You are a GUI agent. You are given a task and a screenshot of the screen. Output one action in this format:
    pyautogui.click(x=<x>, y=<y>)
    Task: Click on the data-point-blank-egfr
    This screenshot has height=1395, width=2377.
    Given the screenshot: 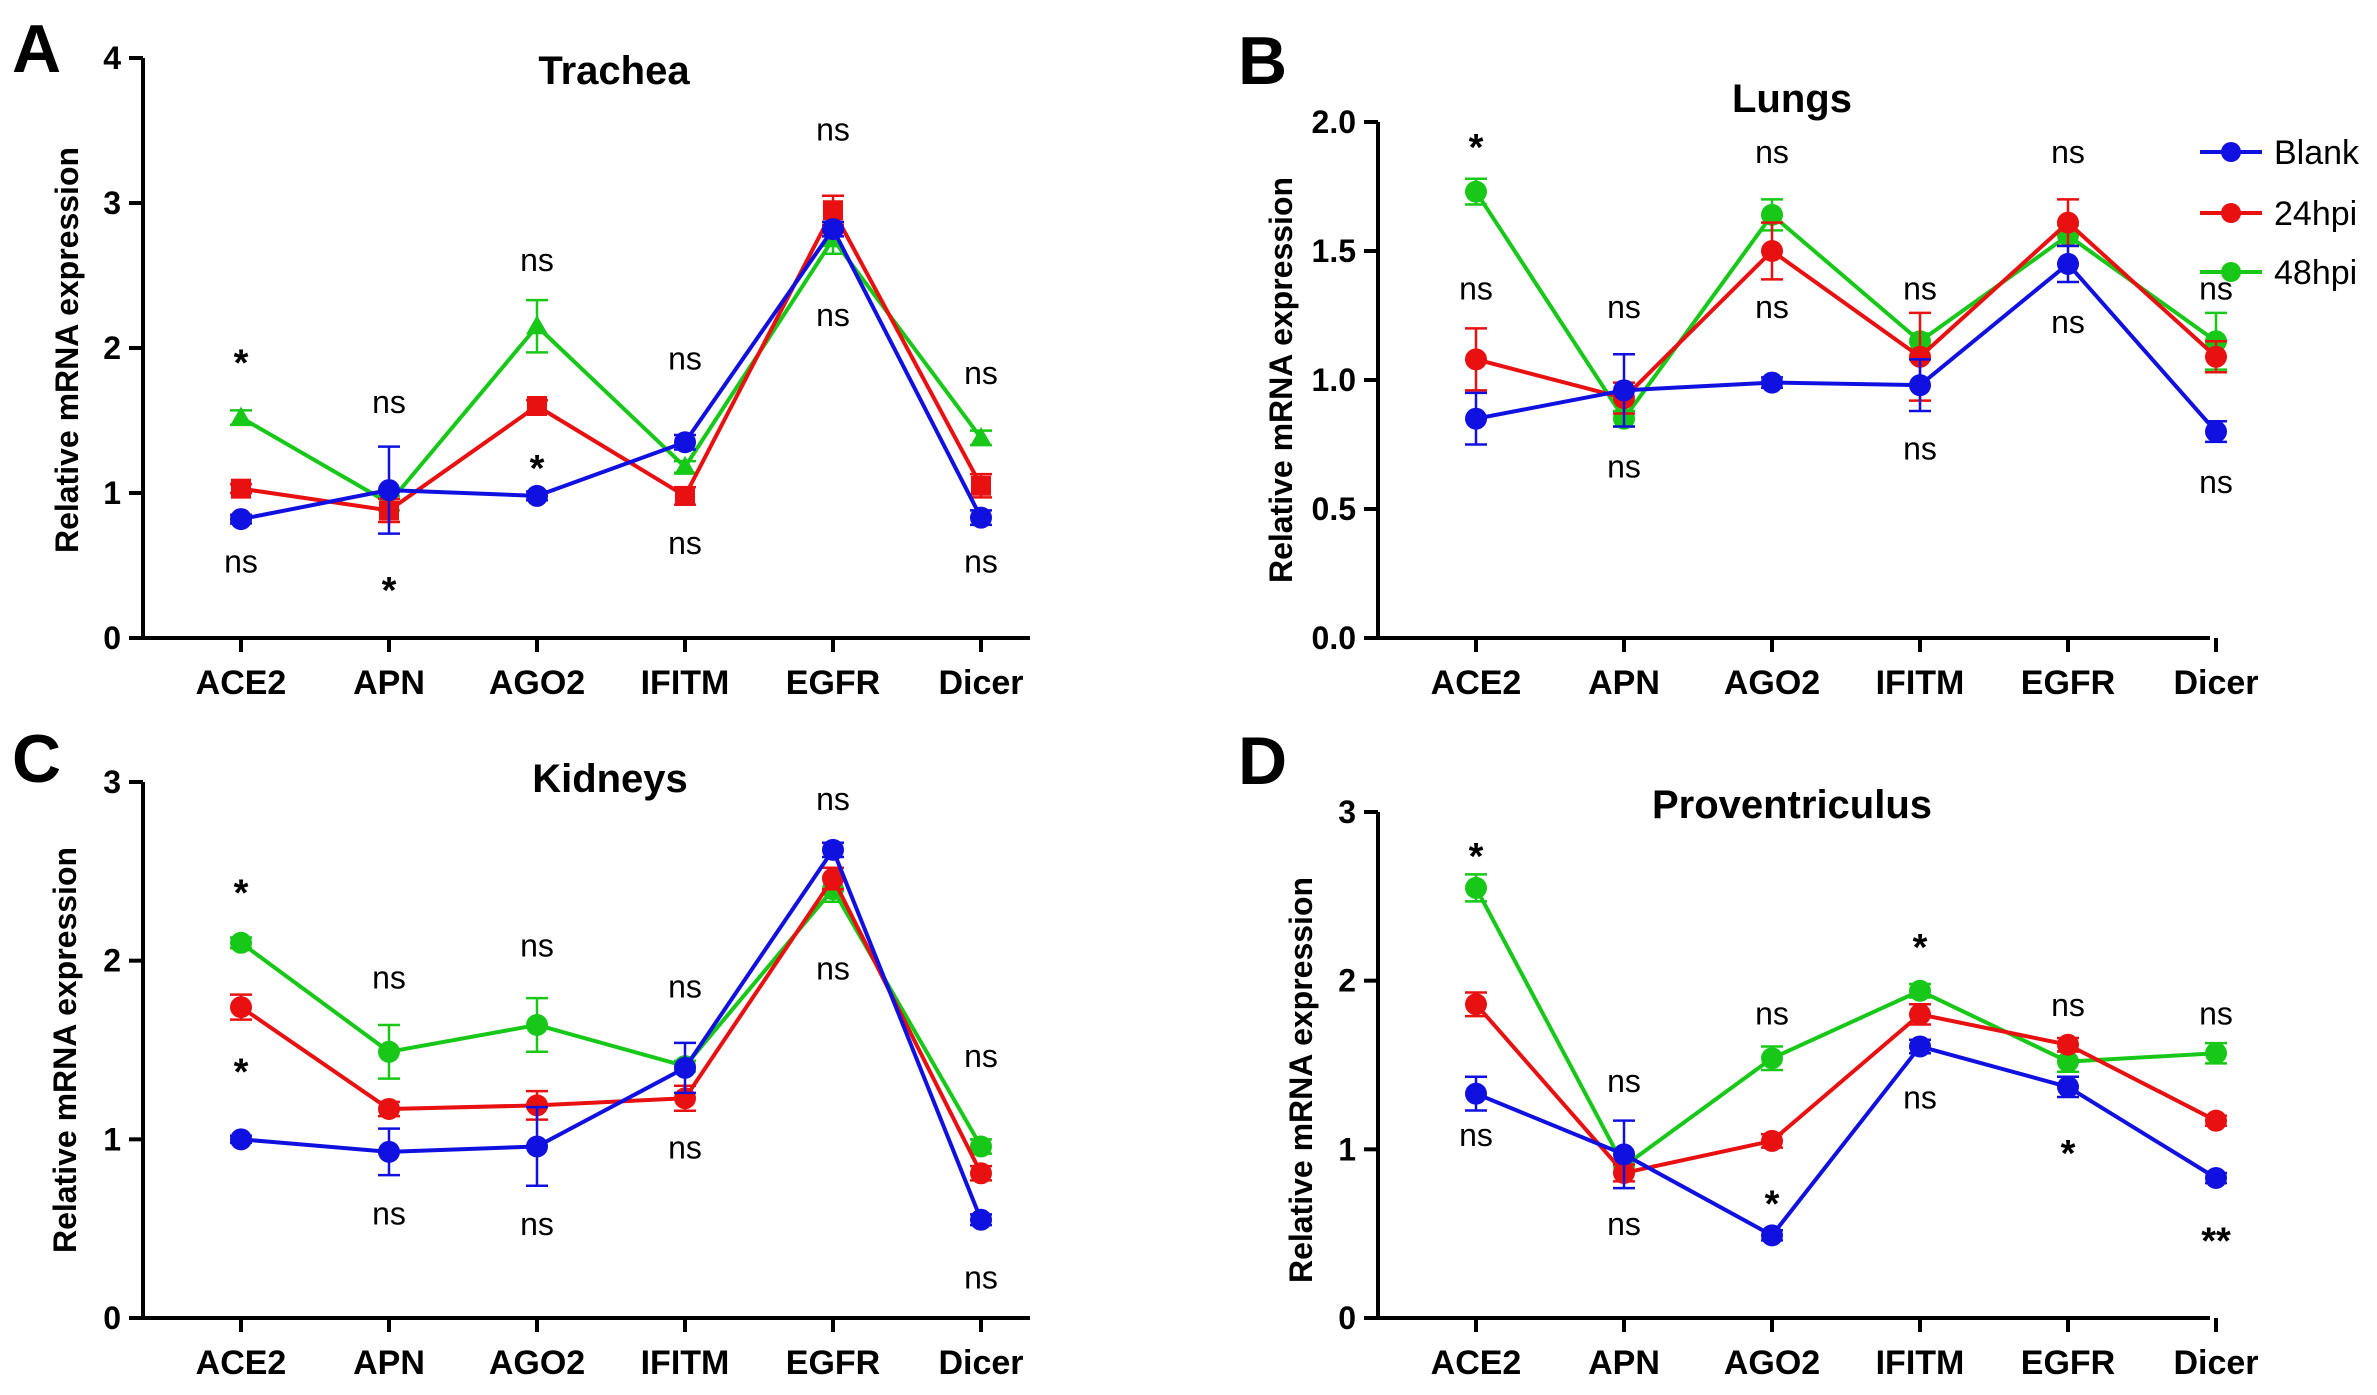 What is the action you would take?
    pyautogui.click(x=2068, y=263)
    